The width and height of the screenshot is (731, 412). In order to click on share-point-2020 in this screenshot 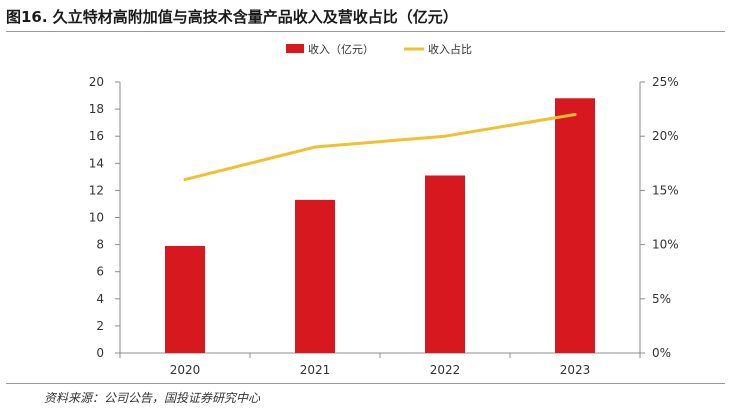, I will do `click(185, 180)`.